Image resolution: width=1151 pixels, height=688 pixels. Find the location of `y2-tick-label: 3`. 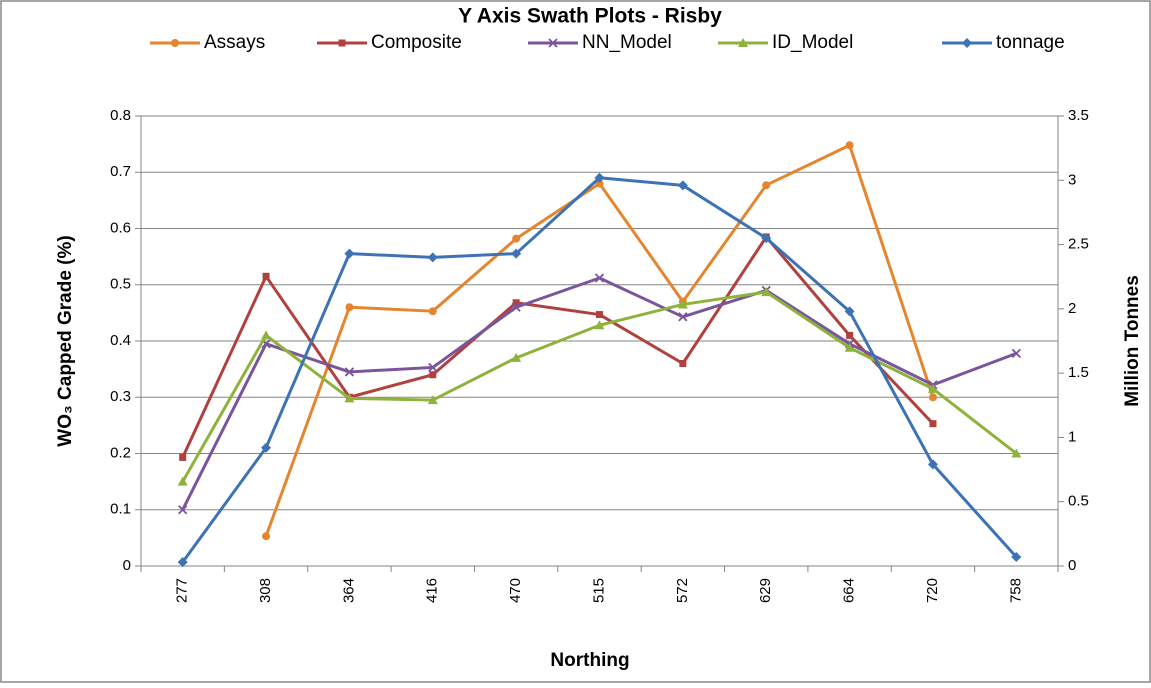

y2-tick-label: 3 is located at coordinates (1072, 179).